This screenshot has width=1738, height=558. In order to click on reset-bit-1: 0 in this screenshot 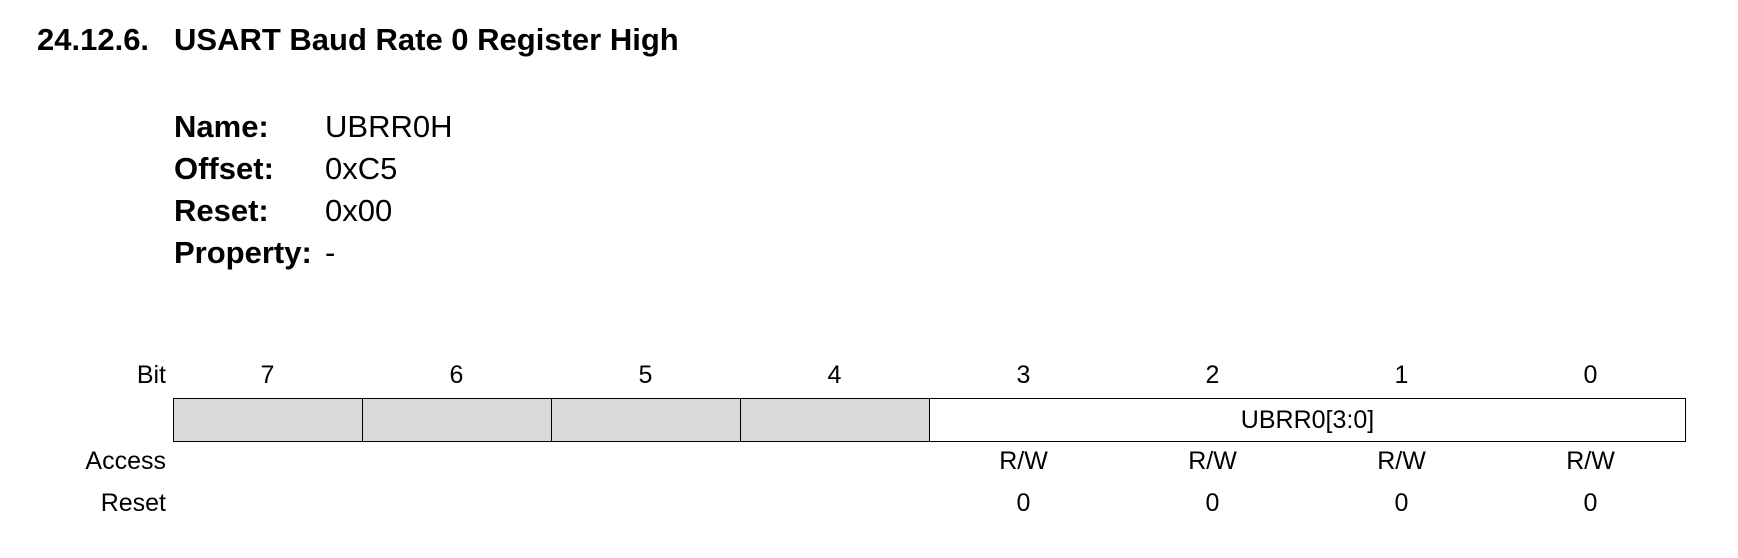, I will do `click(1401, 503)`.